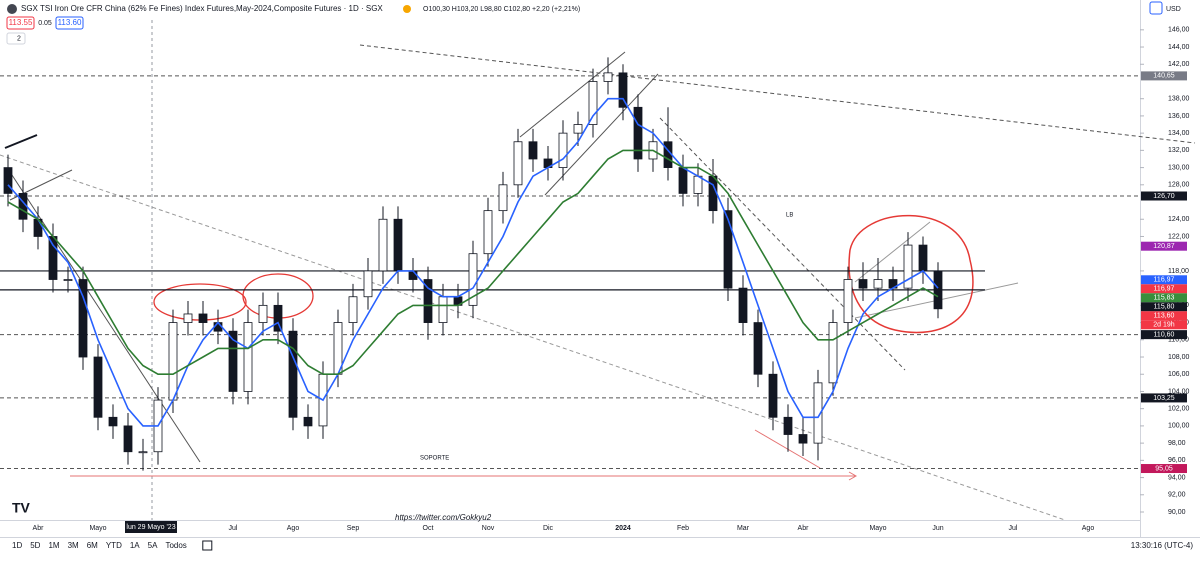 The height and width of the screenshot is (565, 1200). I want to click on crosshair-label-bg, so click(151, 527).